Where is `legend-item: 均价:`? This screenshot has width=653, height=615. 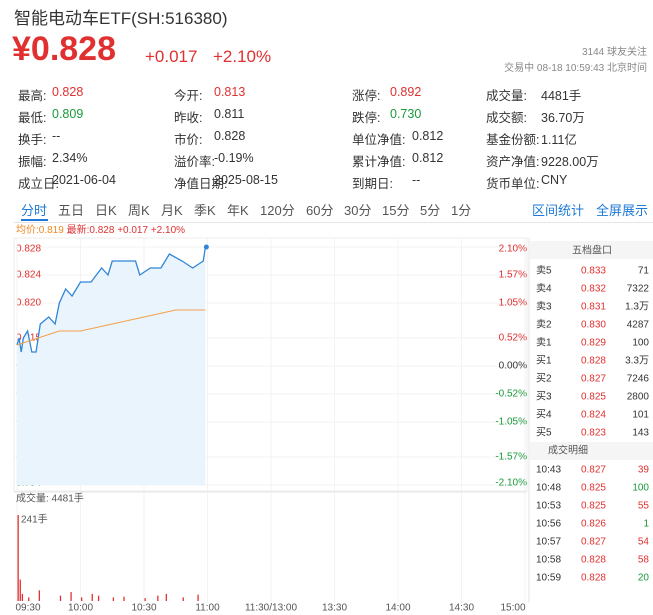
legend-item: 均价: is located at coordinates (27, 230).